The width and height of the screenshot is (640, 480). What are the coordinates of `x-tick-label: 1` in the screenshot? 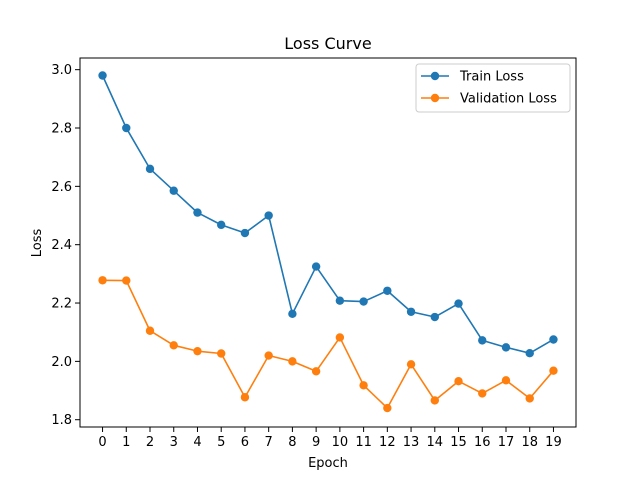 It's located at (126, 442).